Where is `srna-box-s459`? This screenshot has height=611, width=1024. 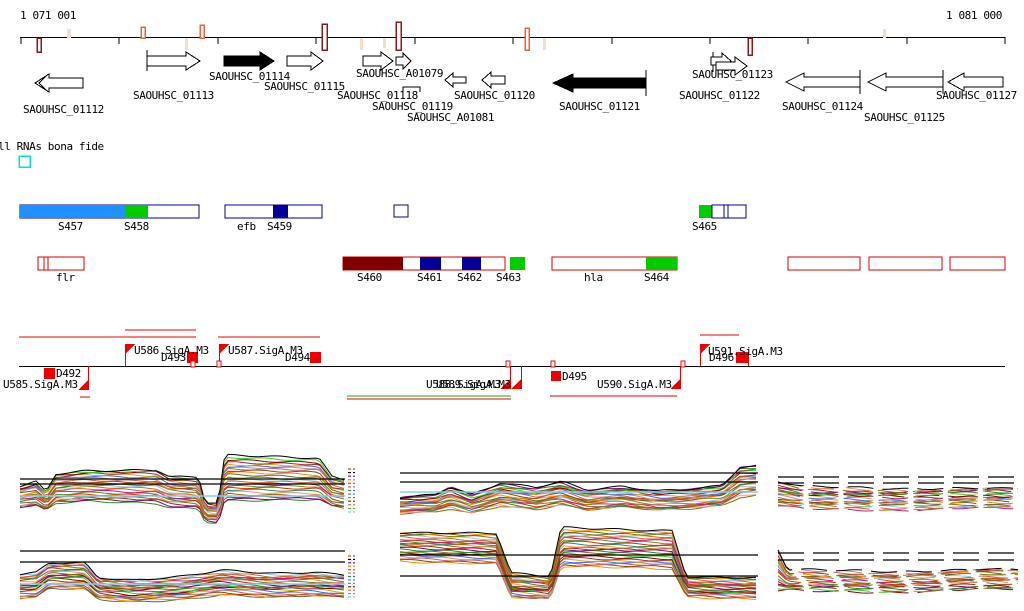
srna-box-s459 is located at coordinates (280, 211).